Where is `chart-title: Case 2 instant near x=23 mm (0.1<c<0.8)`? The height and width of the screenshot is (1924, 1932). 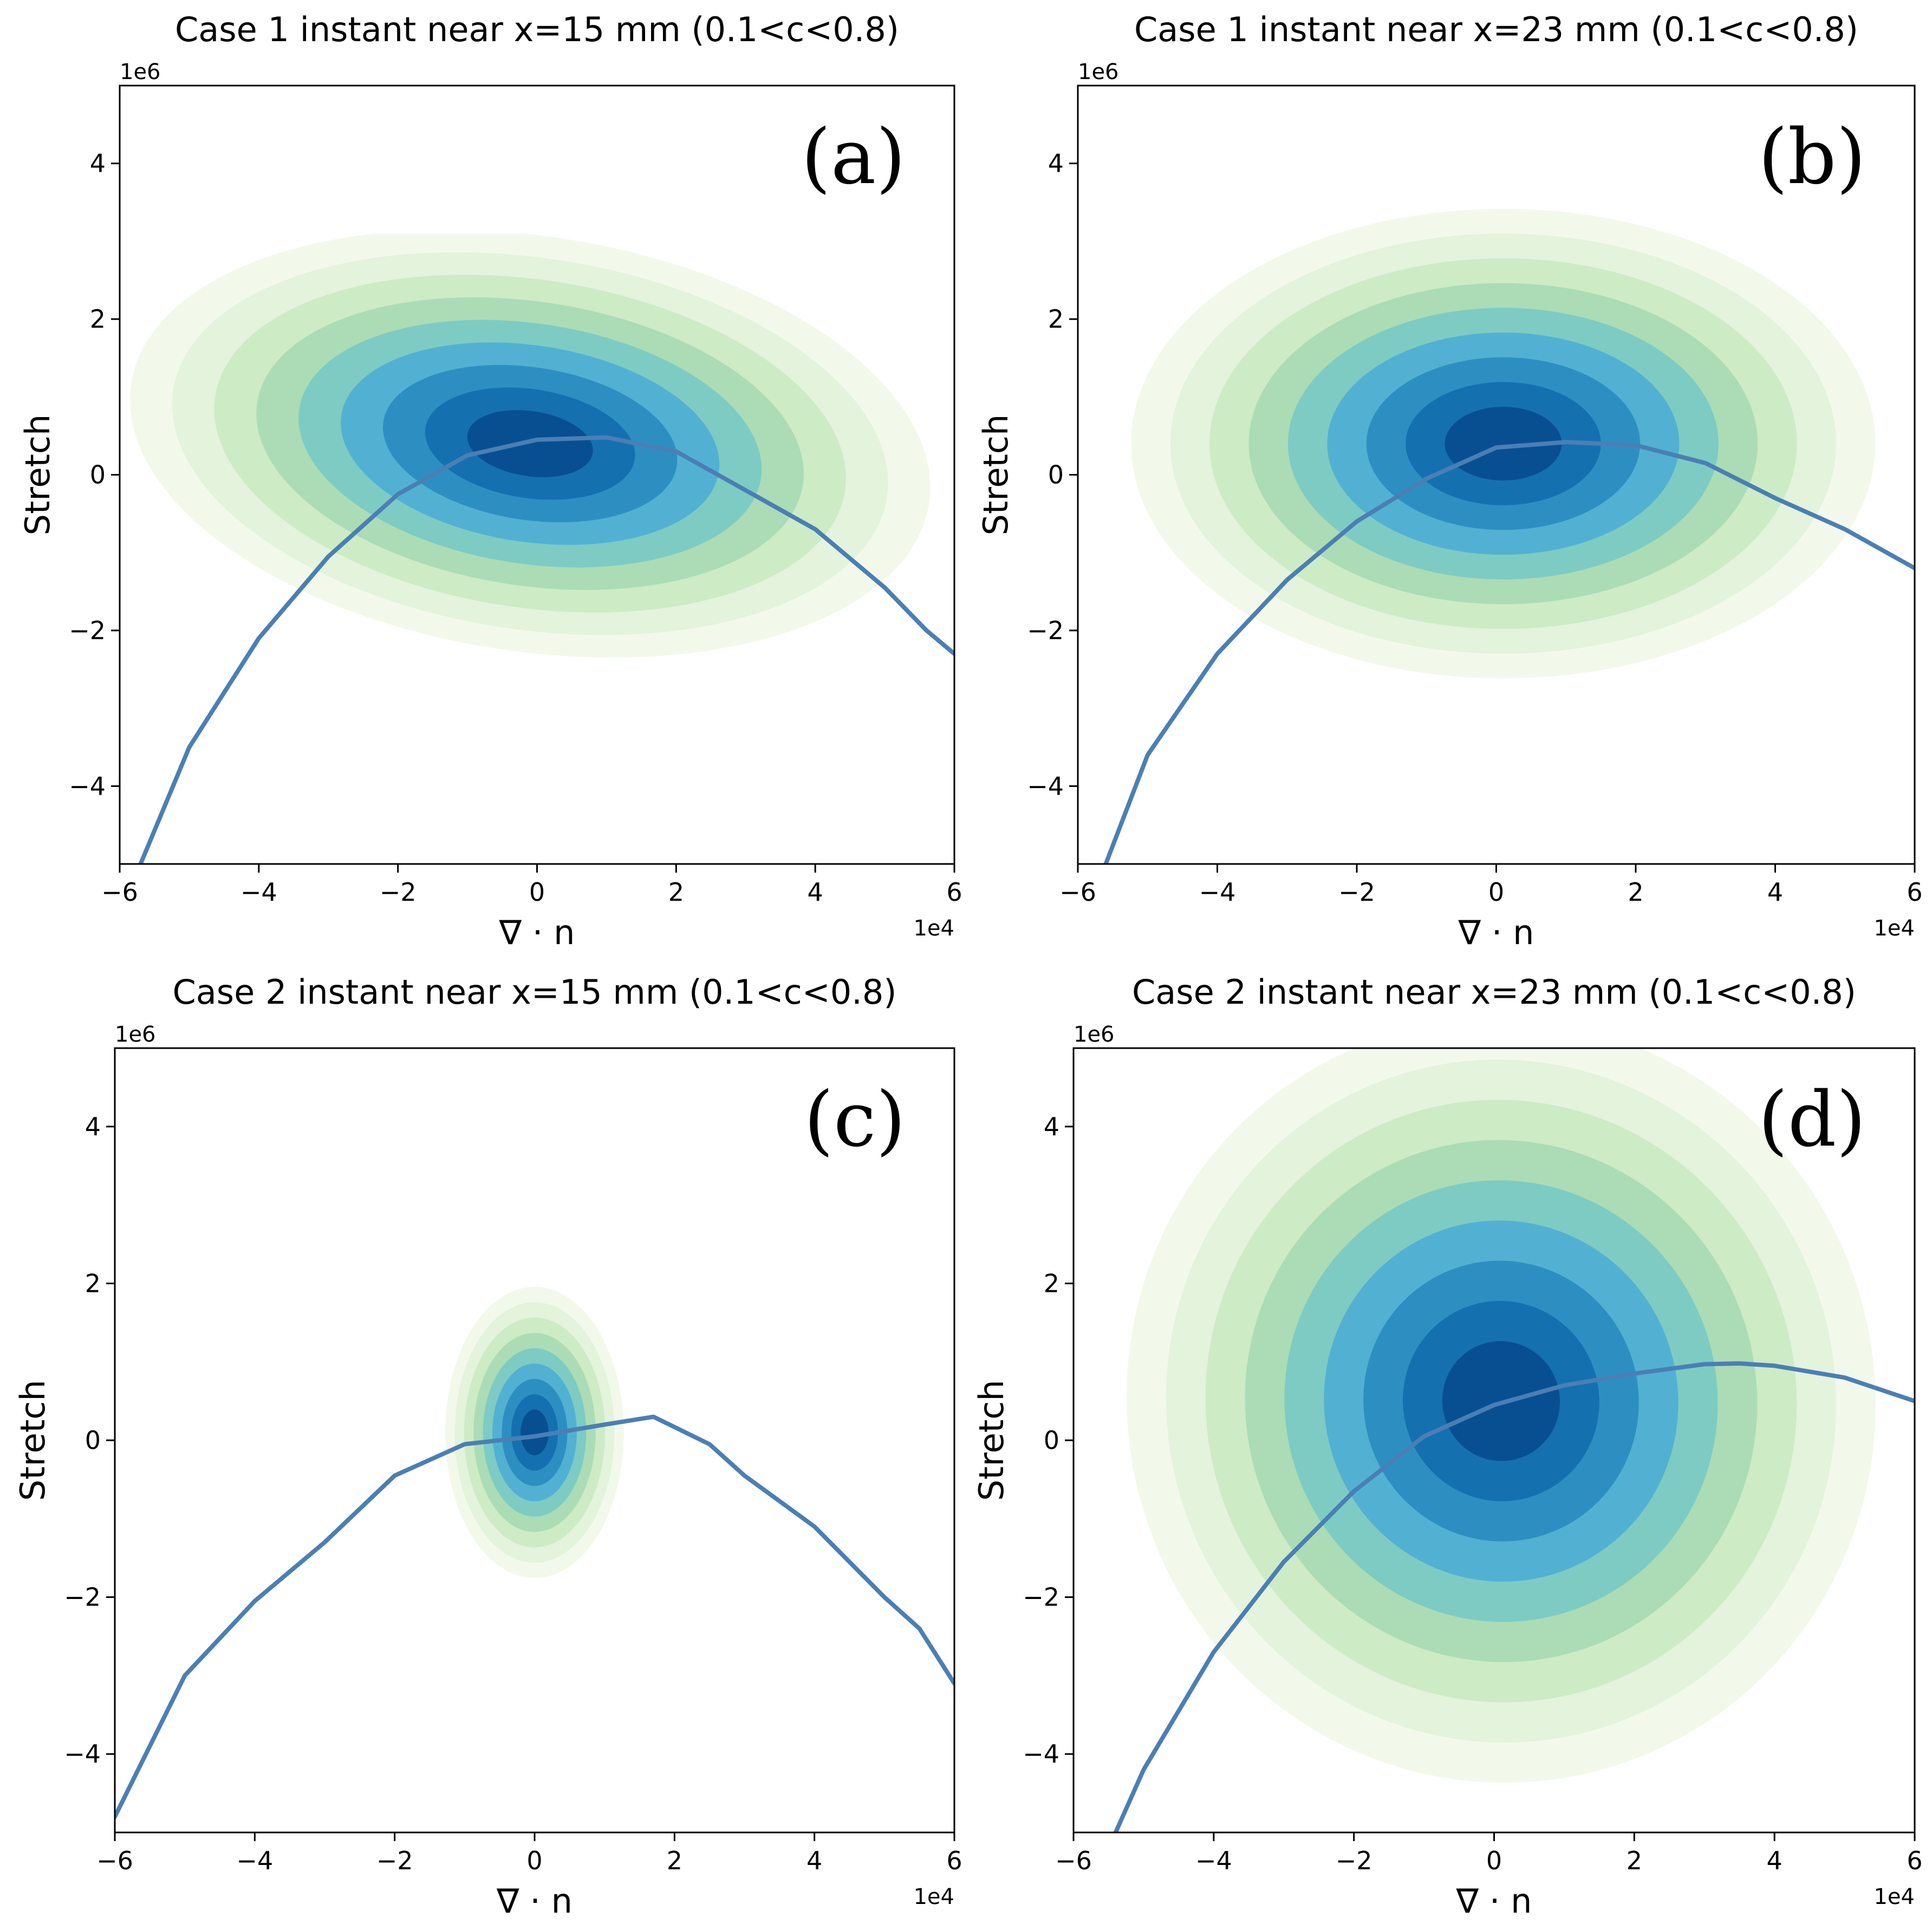 chart-title: Case 2 instant near x=23 mm (0.1<c<0.8) is located at coordinates (1494, 992).